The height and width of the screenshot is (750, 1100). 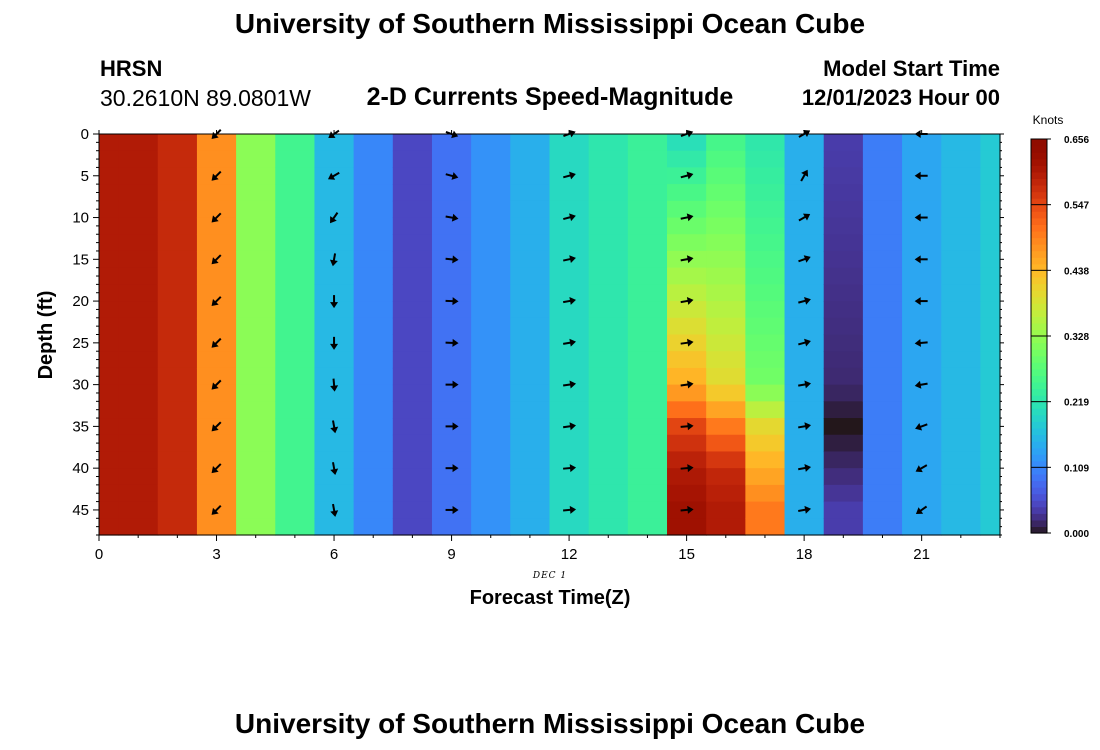 What do you see at coordinates (1076, 140) in the screenshot?
I see `colorbar-tick-label: 0.656` at bounding box center [1076, 140].